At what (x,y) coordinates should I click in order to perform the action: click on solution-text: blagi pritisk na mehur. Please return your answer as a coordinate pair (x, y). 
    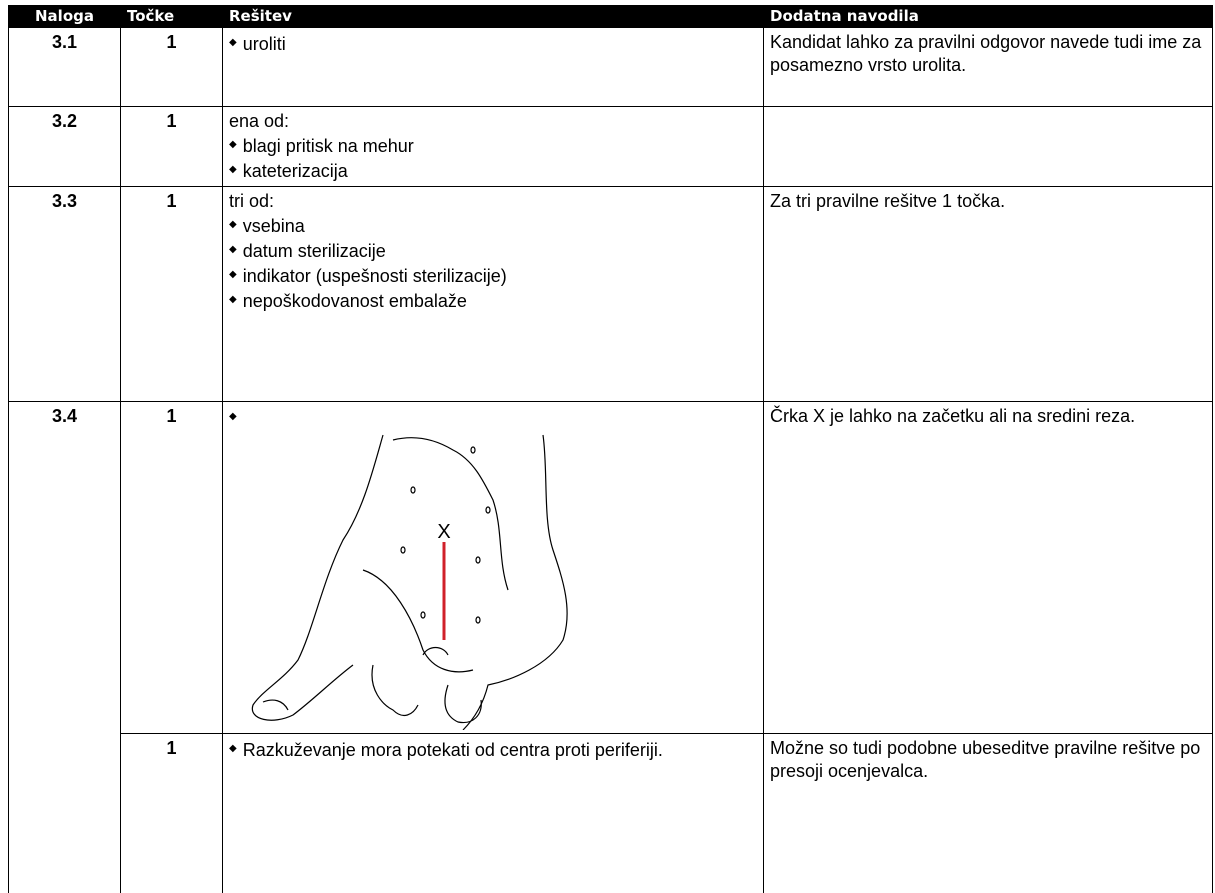
    Looking at the image, I should click on (328, 146).